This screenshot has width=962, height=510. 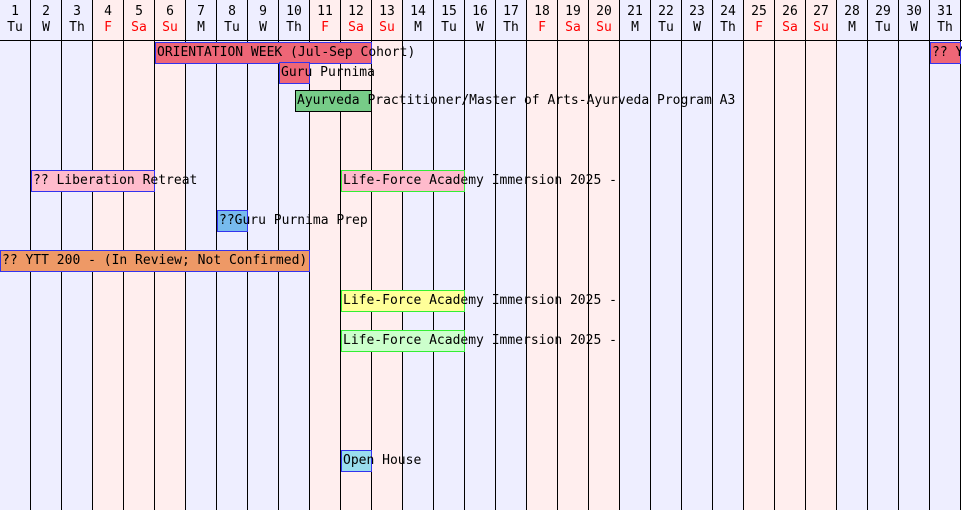 I want to click on day-number: 17, so click(x=511, y=11).